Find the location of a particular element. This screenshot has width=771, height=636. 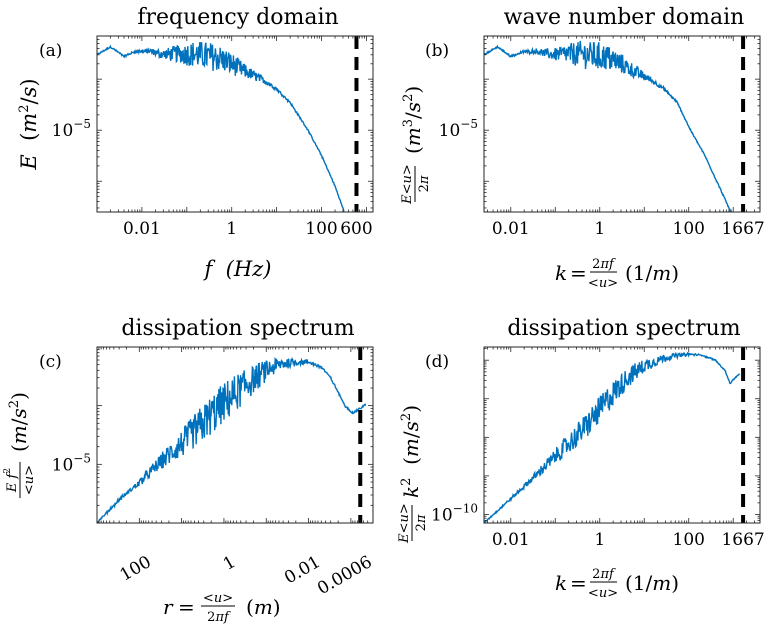

panel-d-tag: (d) is located at coordinates (437, 362).